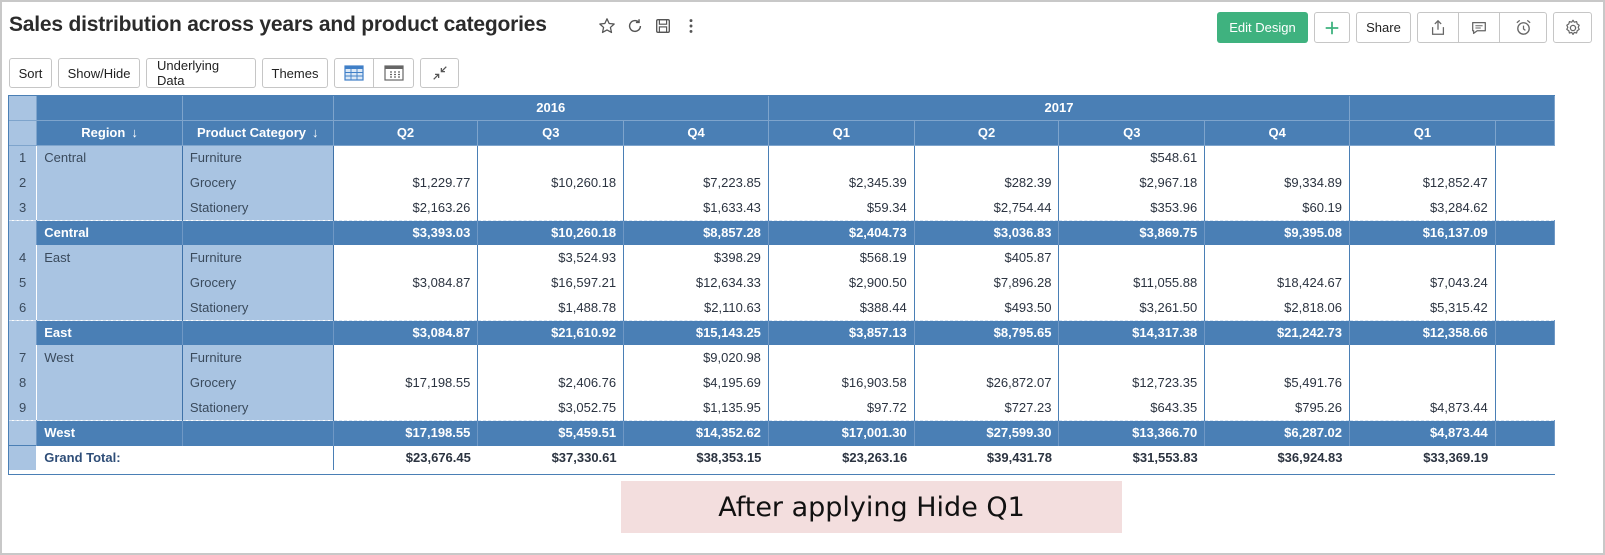  Describe the element at coordinates (841, 307) in the screenshot. I see `value-cell: $388.44` at that location.